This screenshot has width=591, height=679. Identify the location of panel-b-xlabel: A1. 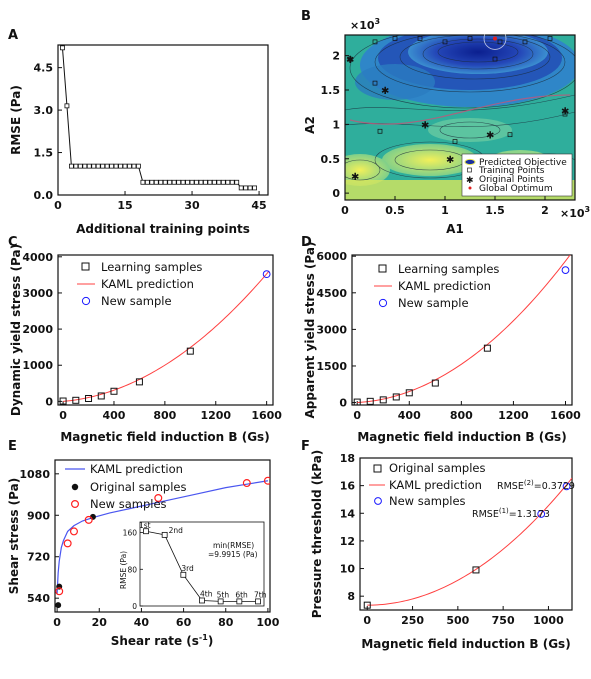
(455, 229).